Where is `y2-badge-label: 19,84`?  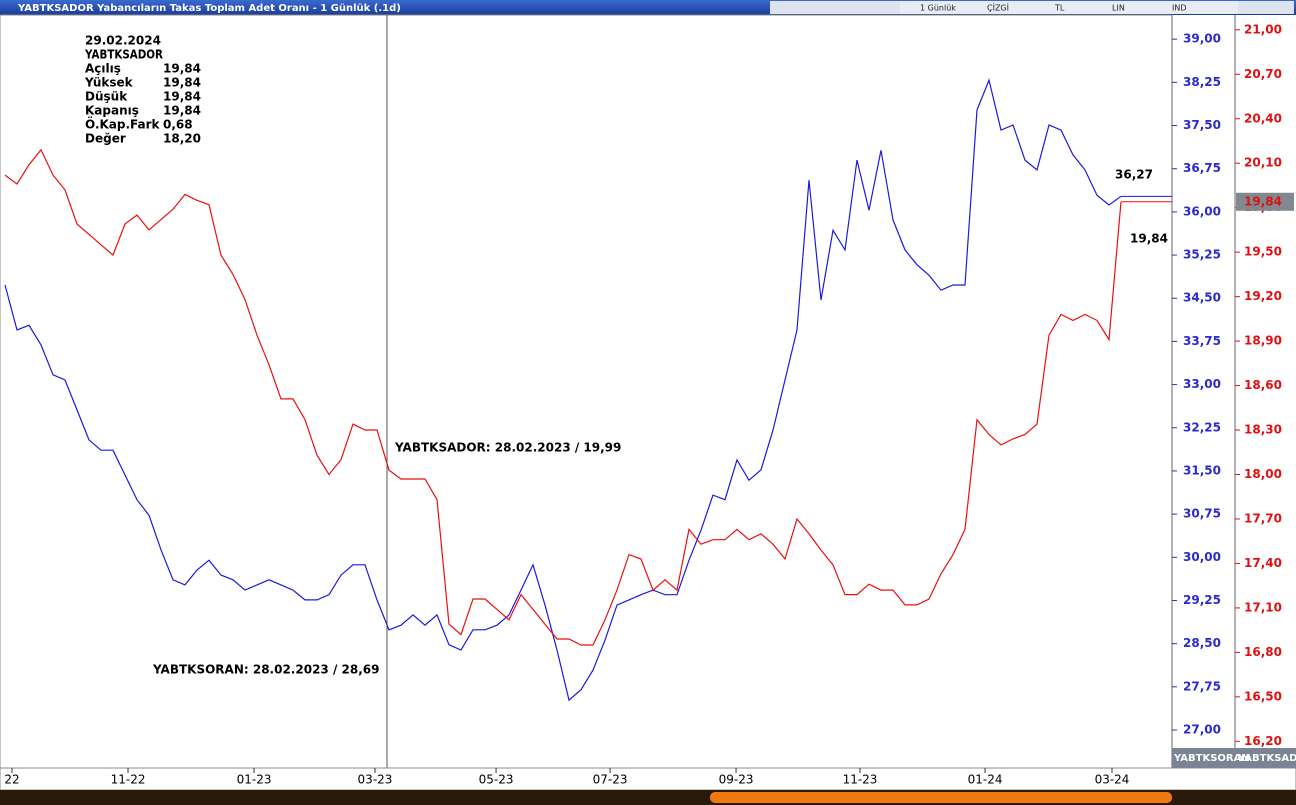 y2-badge-label: 19,84 is located at coordinates (1263, 201).